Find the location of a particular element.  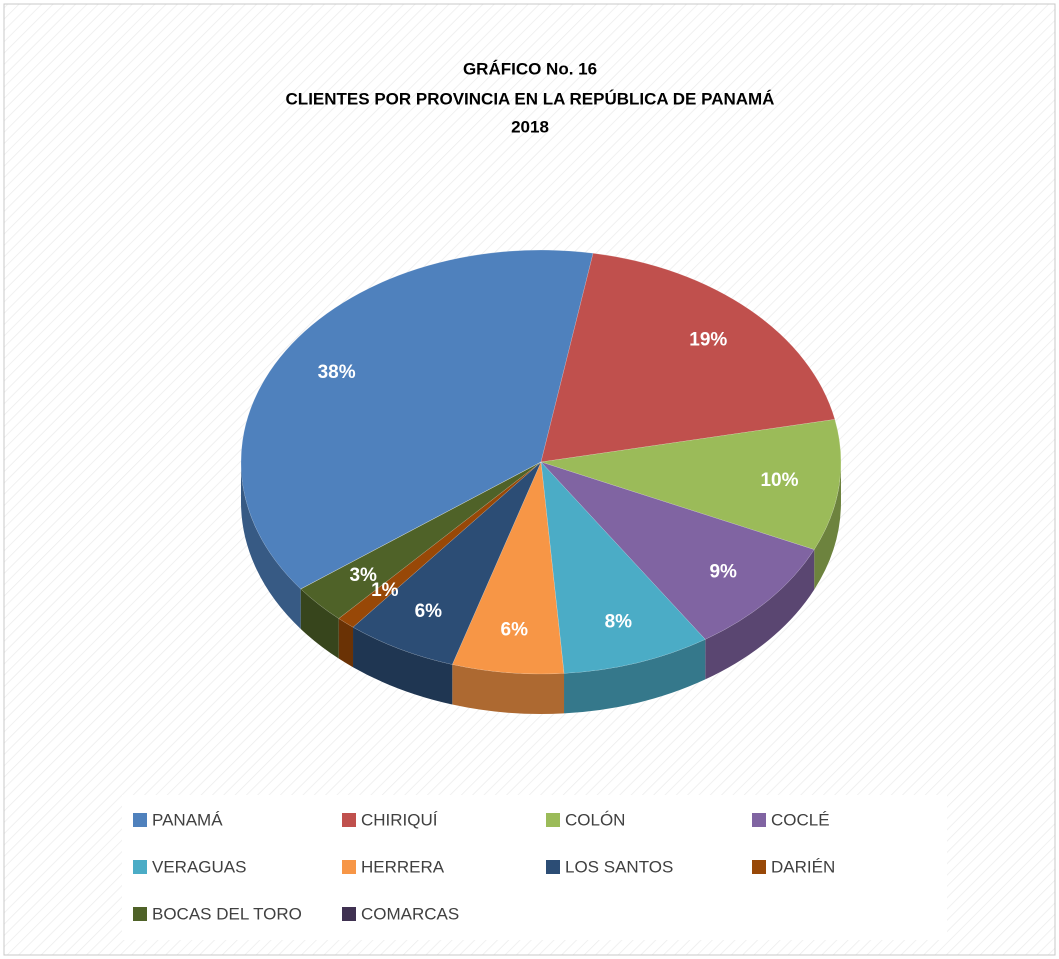

legend-label: BOCAS DEL TORO is located at coordinates (227, 913).